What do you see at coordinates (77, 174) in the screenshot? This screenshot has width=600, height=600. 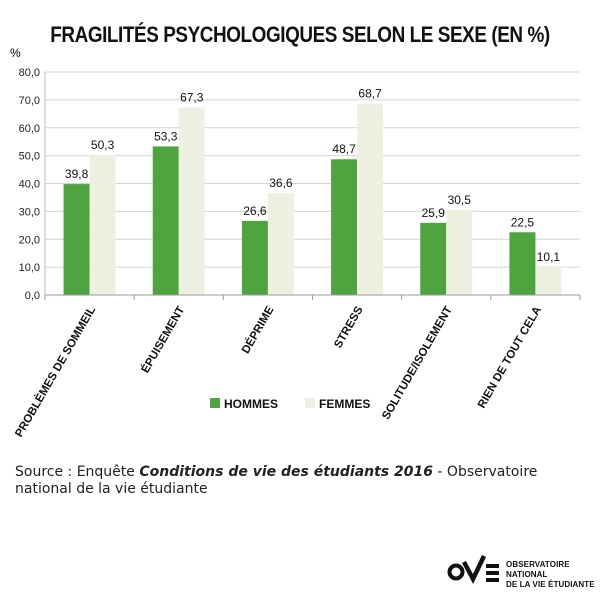 I see `data-label: 39,8` at bounding box center [77, 174].